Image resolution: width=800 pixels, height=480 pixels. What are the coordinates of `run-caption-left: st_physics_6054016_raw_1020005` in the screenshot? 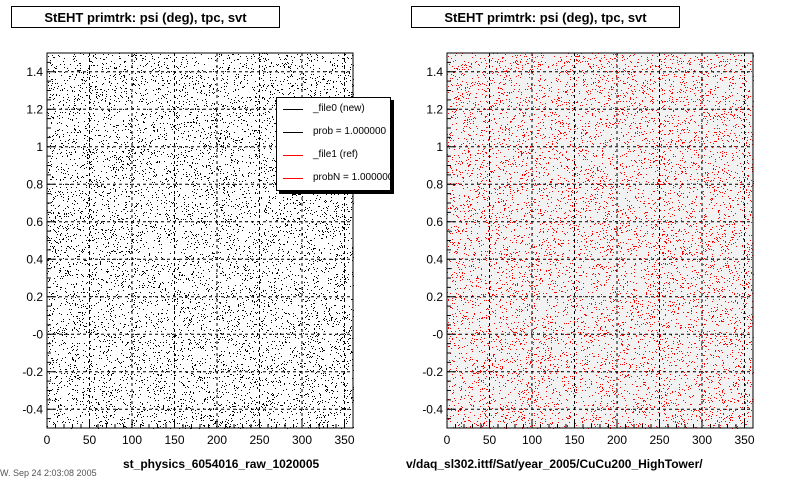 It's located at (221, 464).